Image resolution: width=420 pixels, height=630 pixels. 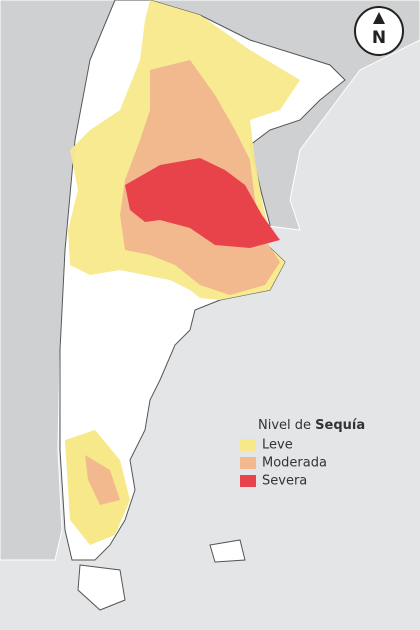 I want to click on legend-title-bold: Sequía, so click(x=340, y=425).